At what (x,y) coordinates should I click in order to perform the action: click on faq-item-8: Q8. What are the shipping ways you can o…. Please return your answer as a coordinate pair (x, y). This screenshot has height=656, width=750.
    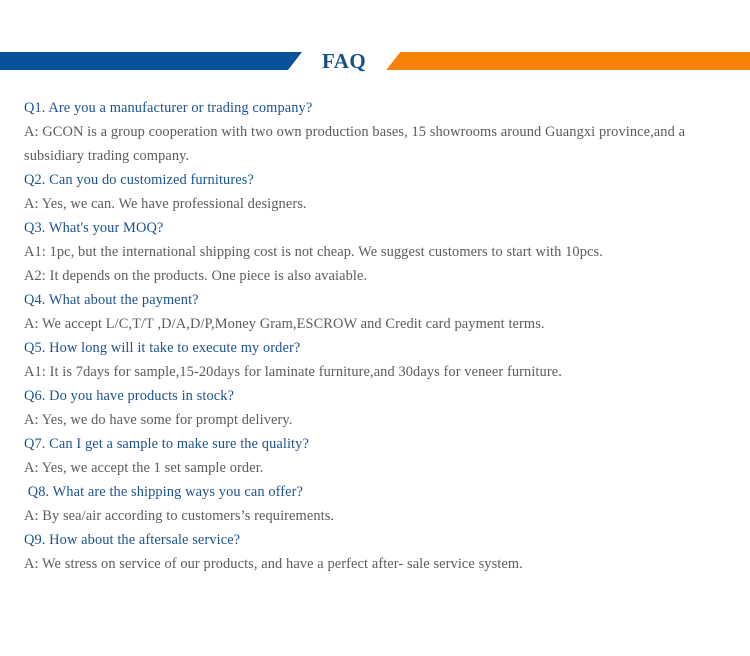
    Looking at the image, I should click on (375, 504).